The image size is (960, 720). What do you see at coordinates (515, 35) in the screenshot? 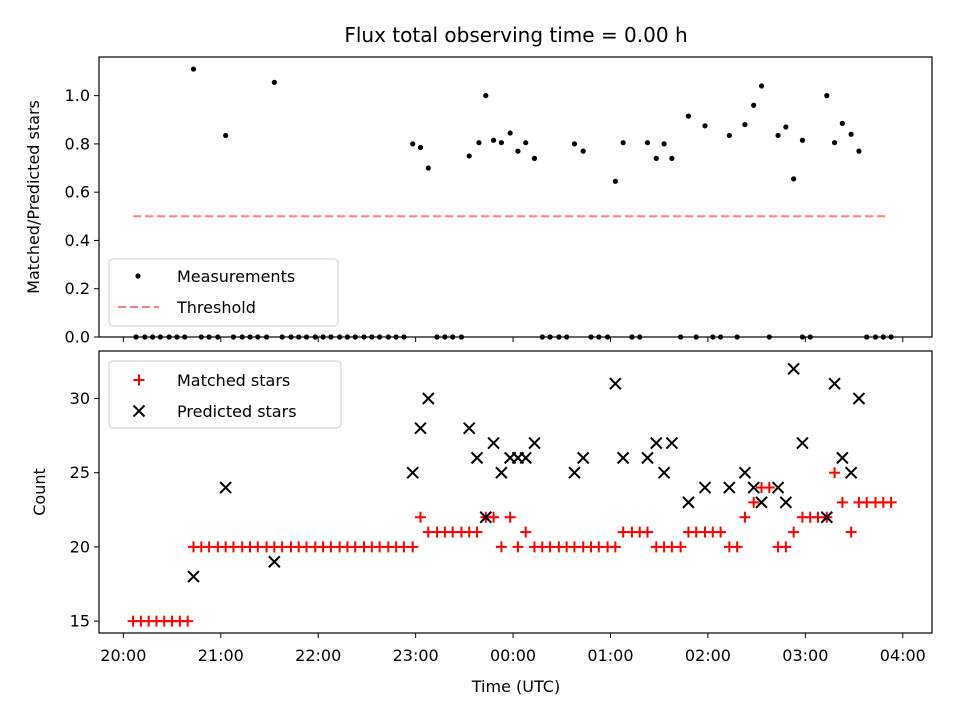
I see `top-chart-title: Flux total observing time = 0.00 h` at bounding box center [515, 35].